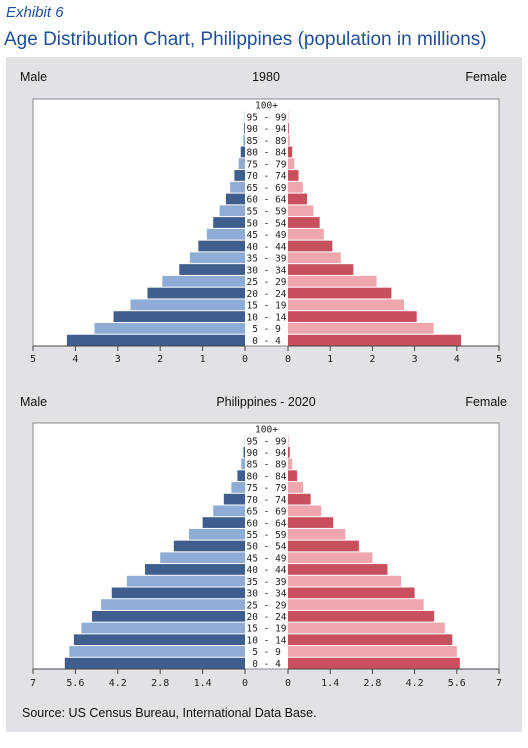  Describe the element at coordinates (266, 294) in the screenshot. I see `age-group-label: 20 - 24` at that location.